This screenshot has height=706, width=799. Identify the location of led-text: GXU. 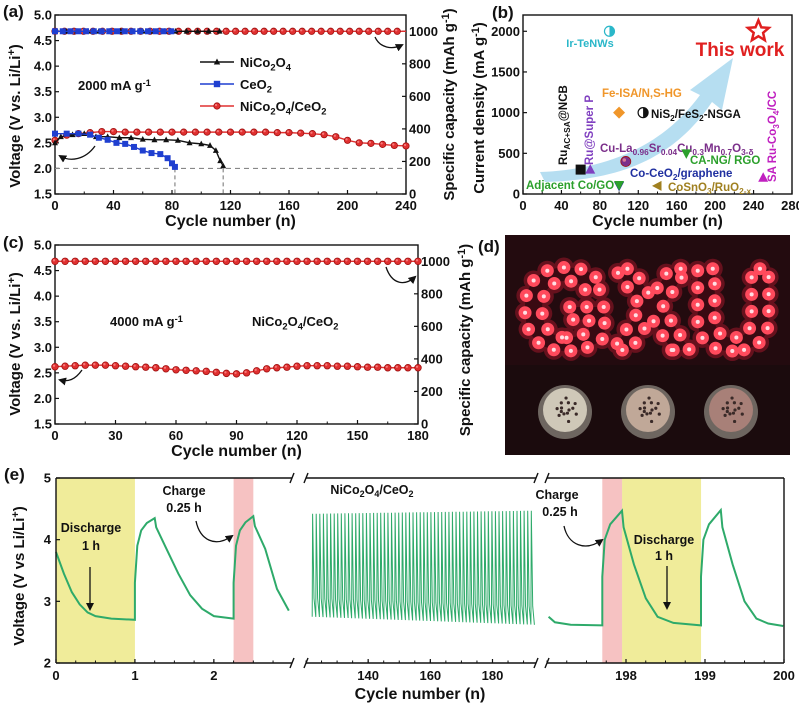
(648, 310).